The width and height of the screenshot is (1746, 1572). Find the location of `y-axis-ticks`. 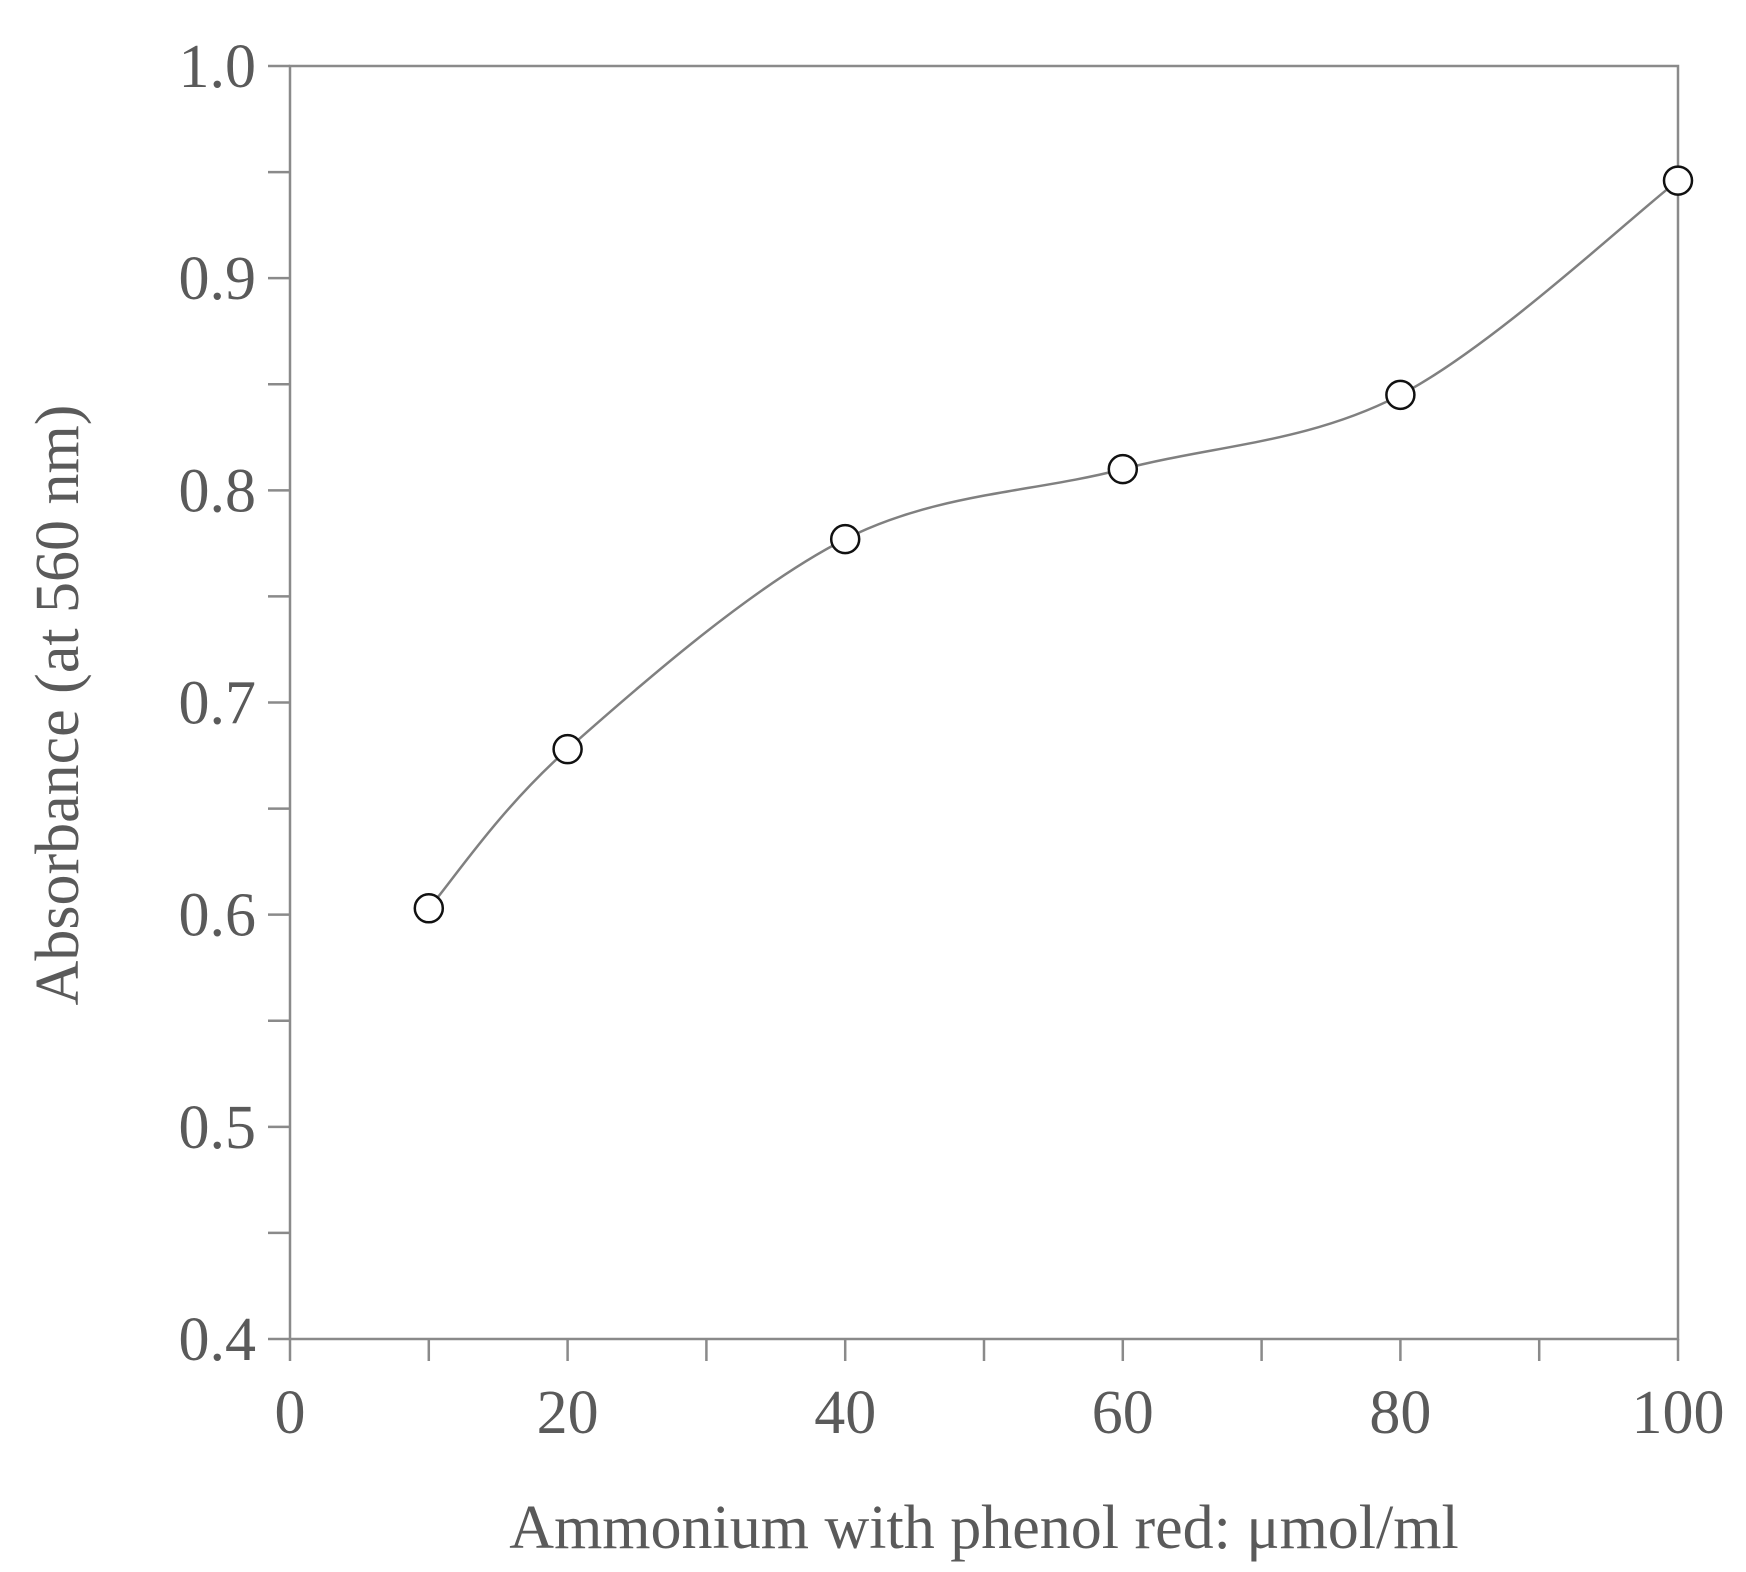

y-axis-ticks is located at coordinates (279, 702).